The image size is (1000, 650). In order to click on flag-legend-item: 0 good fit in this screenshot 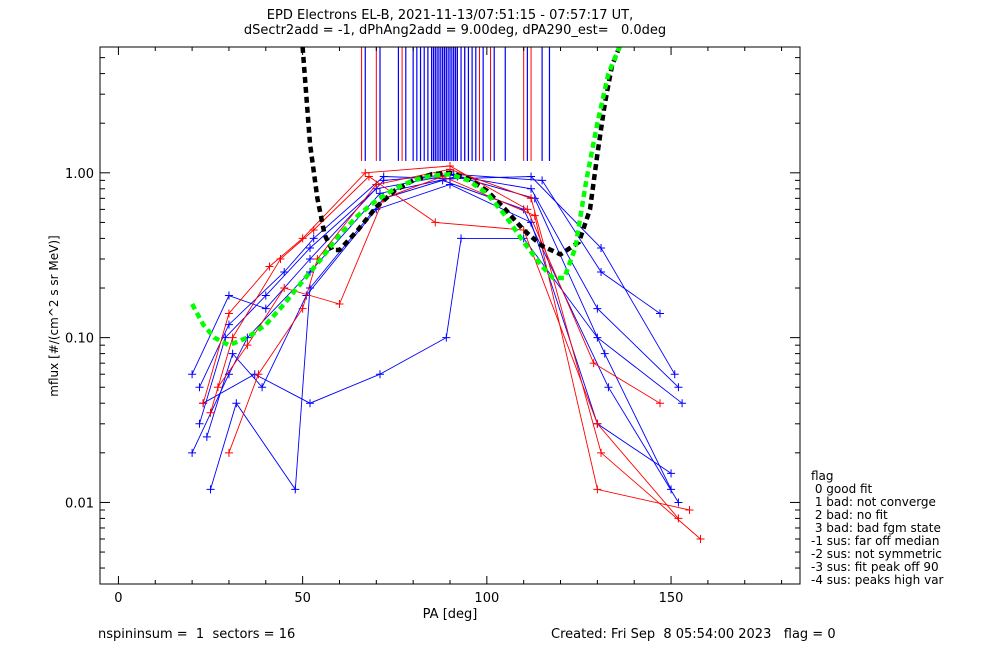, I will do `click(842, 489)`.